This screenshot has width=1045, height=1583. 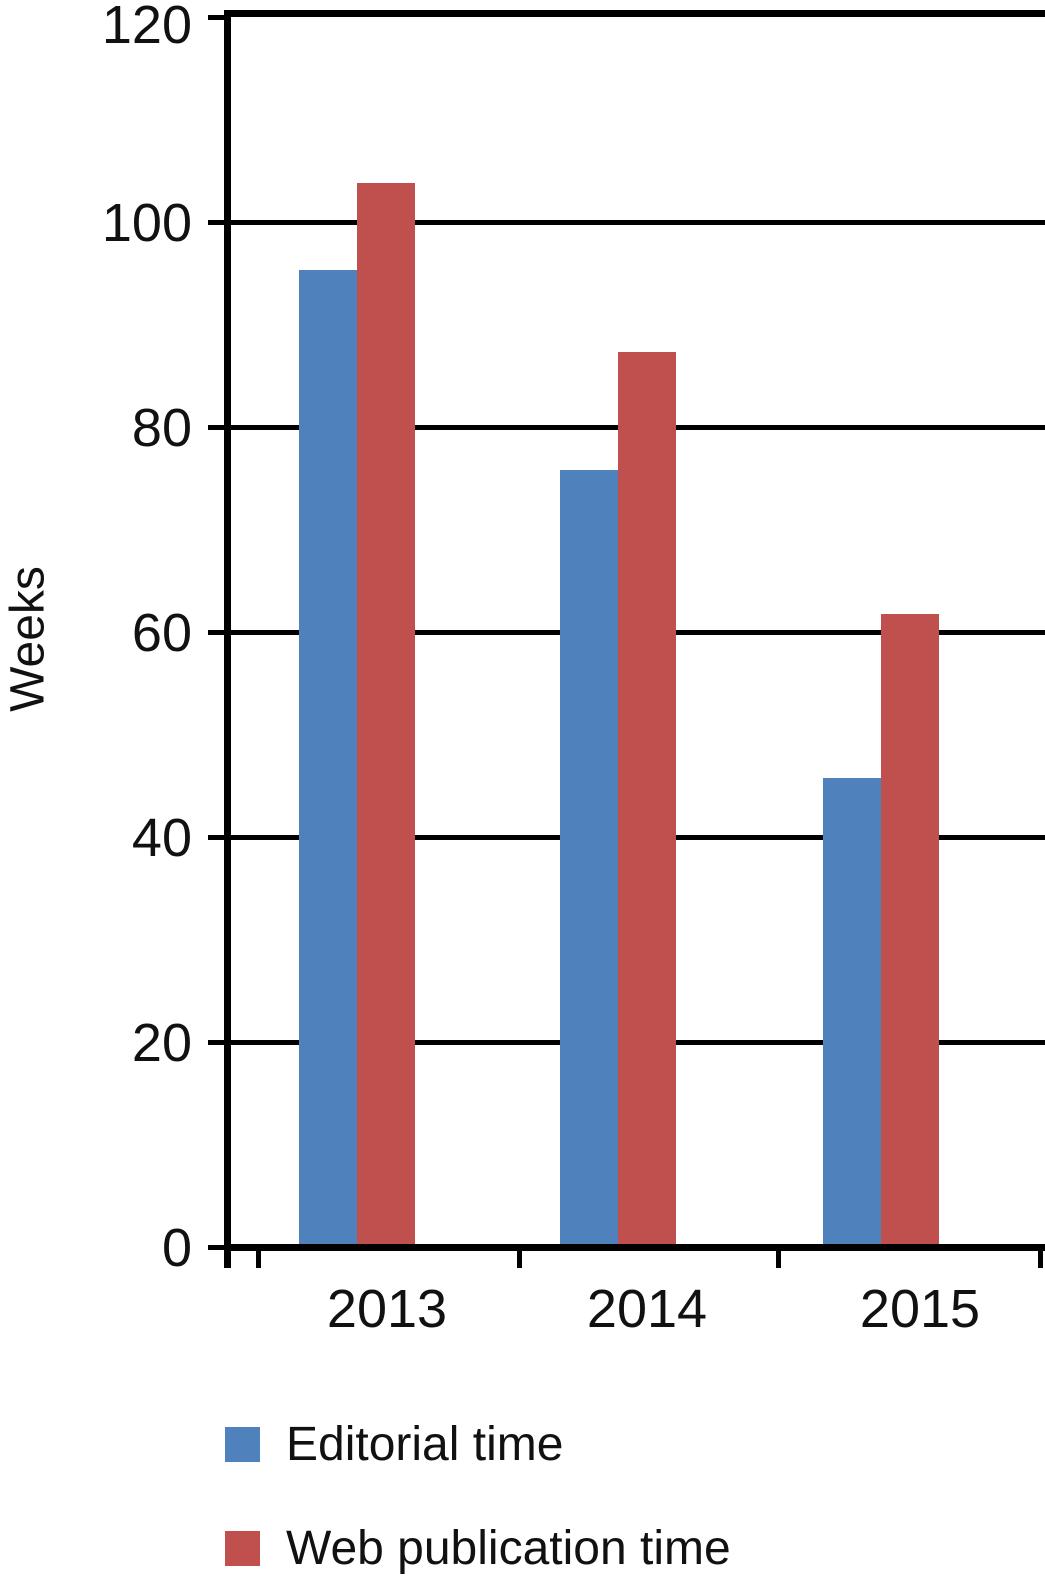 What do you see at coordinates (161, 632) in the screenshot?
I see `y-tick-label-60: 60` at bounding box center [161, 632].